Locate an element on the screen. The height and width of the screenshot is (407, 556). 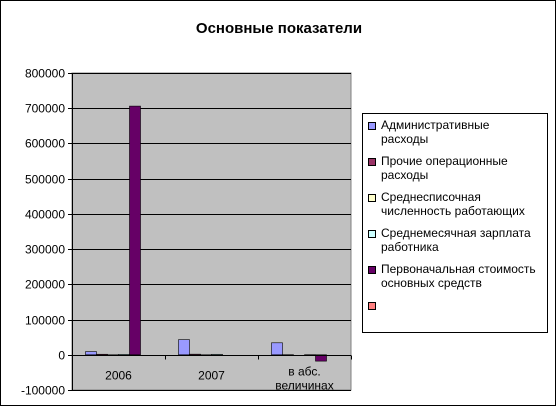
chart-title: Основные показатели is located at coordinates (279, 28).